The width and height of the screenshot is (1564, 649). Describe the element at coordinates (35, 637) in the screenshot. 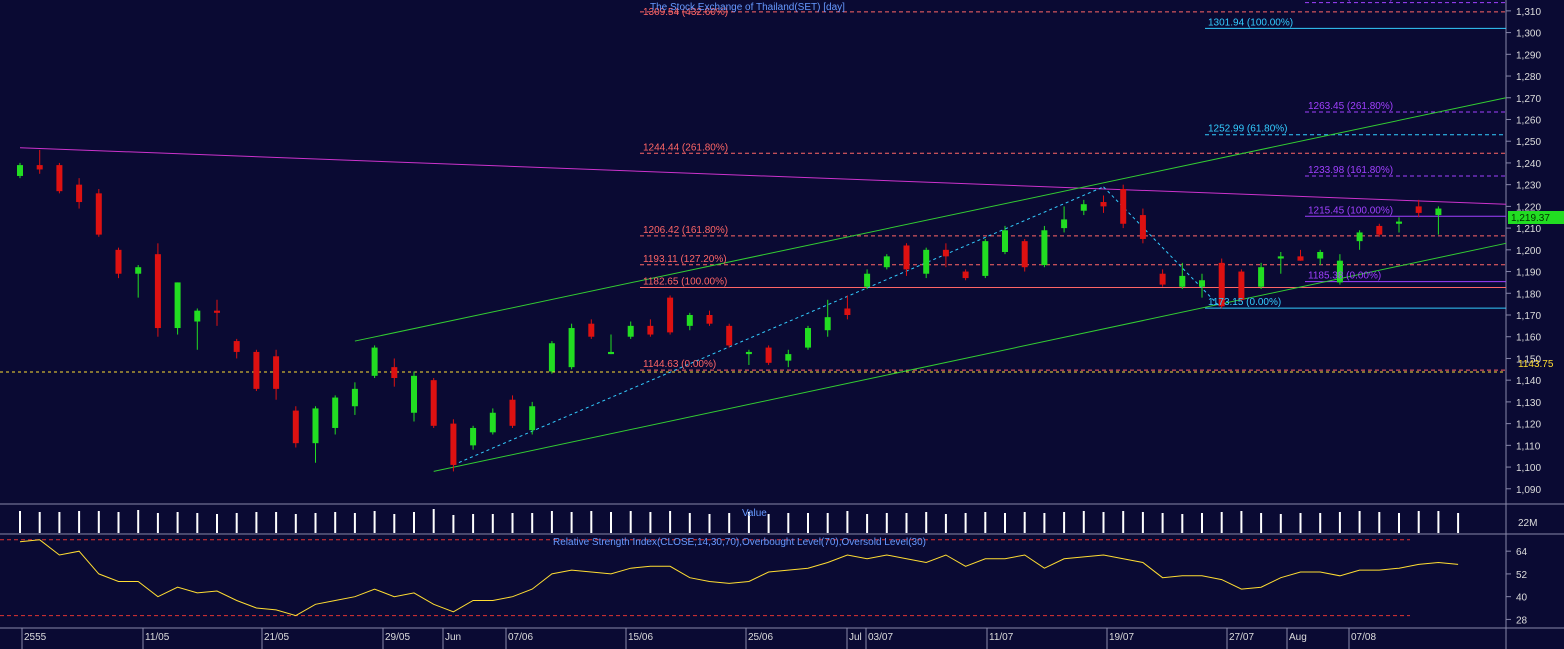

I see `date-tick-label: 2555` at that location.